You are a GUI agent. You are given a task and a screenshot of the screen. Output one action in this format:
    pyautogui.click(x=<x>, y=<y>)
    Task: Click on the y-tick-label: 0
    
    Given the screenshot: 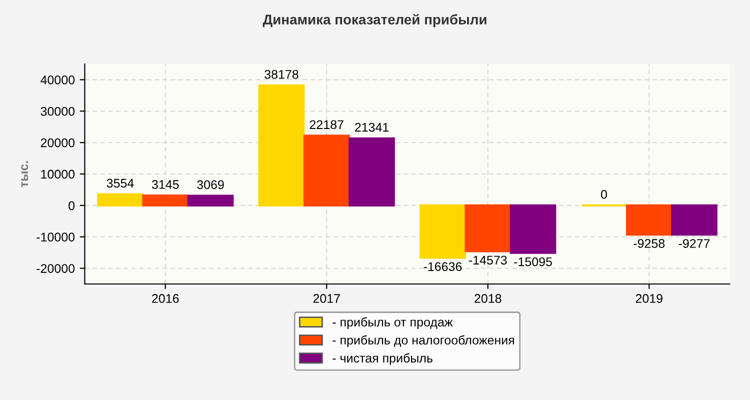 What is the action you would take?
    pyautogui.click(x=71, y=205)
    